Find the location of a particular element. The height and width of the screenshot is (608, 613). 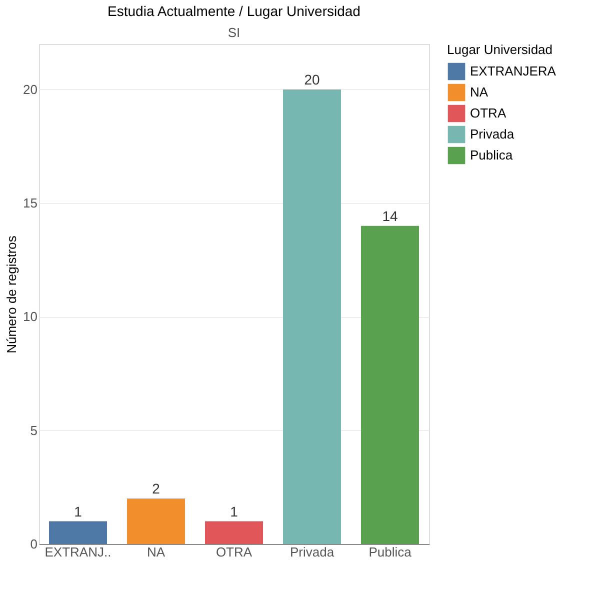

data-label: 20 is located at coordinates (312, 79).